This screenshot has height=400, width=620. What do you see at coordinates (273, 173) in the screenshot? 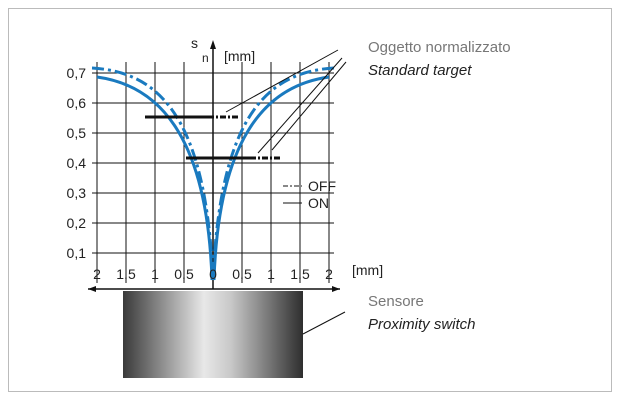
I see `off-curve-right` at bounding box center [273, 173].